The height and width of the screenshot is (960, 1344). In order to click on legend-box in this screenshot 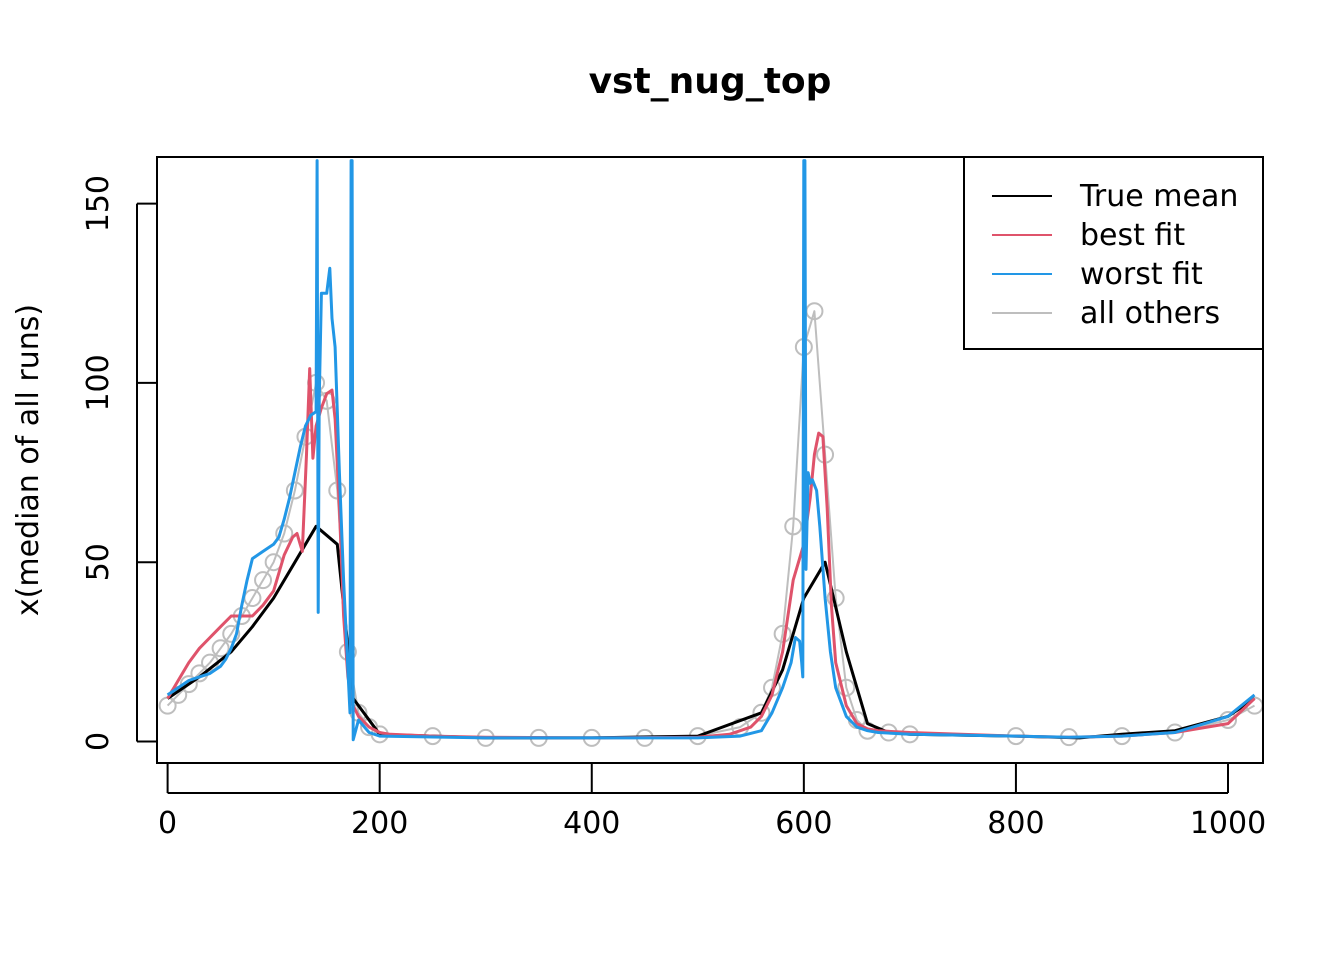, I will do `click(1113, 253)`.